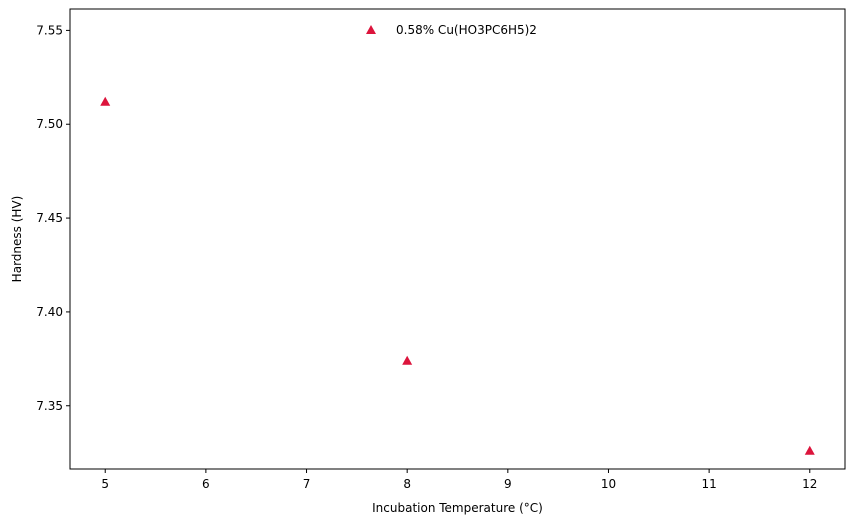 The image size is (854, 525). Describe the element at coordinates (459, 480) in the screenshot. I see `x-axis-ticks: 5 6 7 8 9 10 11 12` at that location.